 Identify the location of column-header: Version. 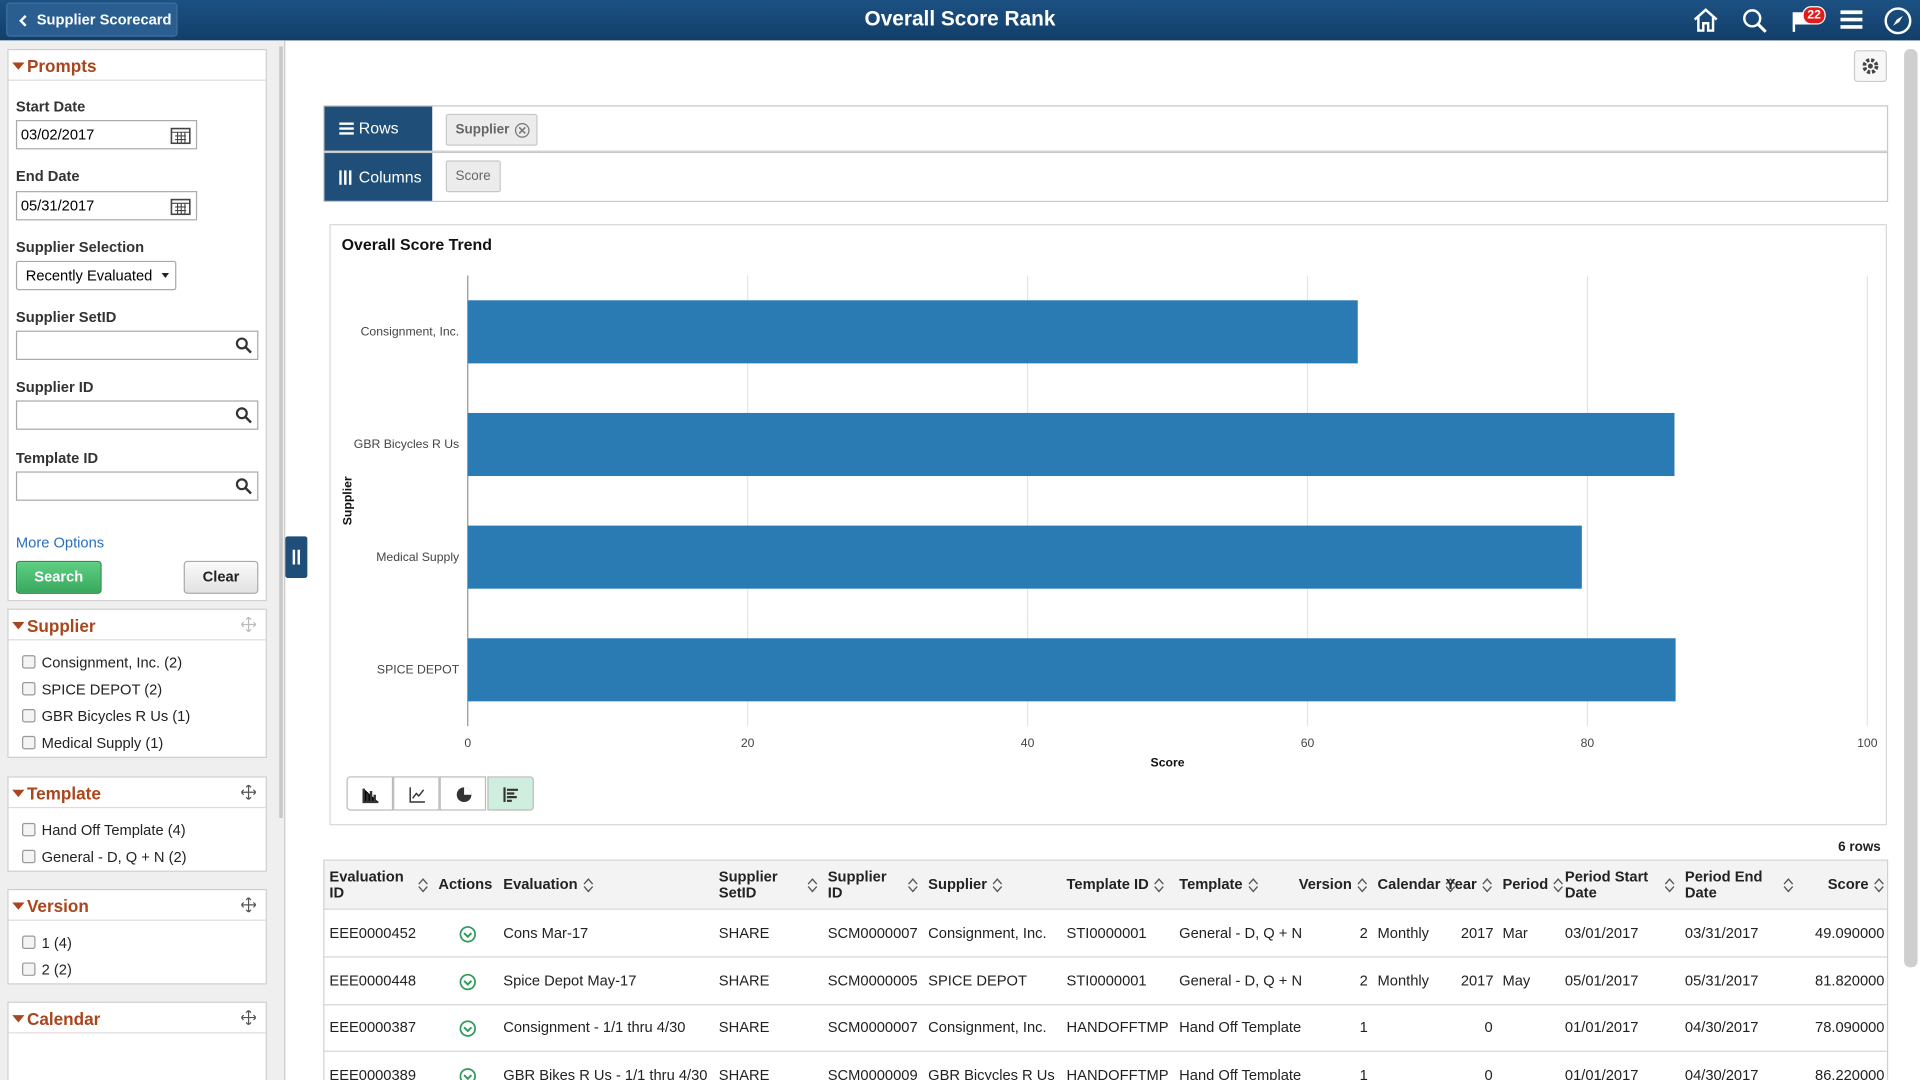
(1336, 885).